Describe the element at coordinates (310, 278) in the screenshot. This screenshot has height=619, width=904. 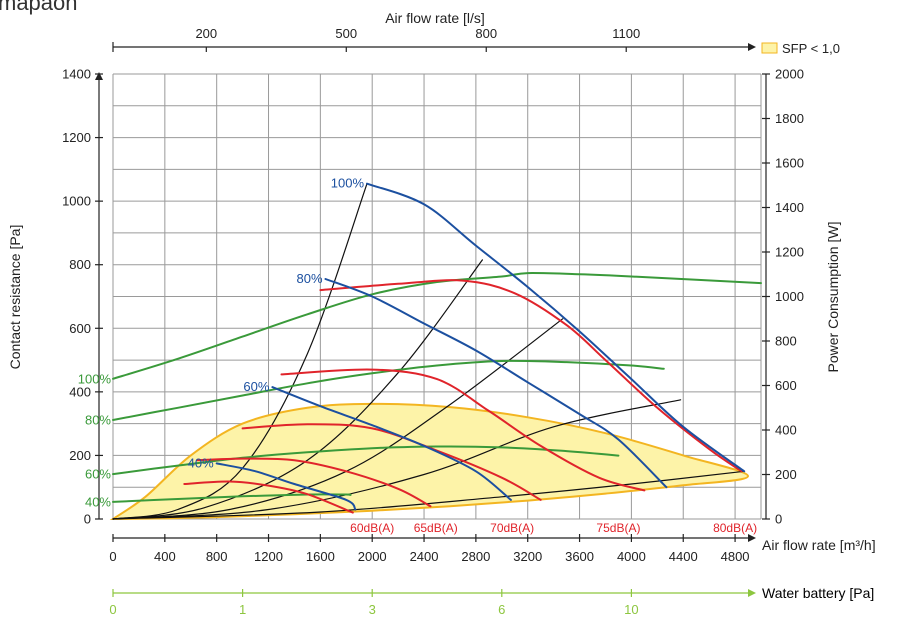
I see `efficiency-curve-label: 80%` at that location.